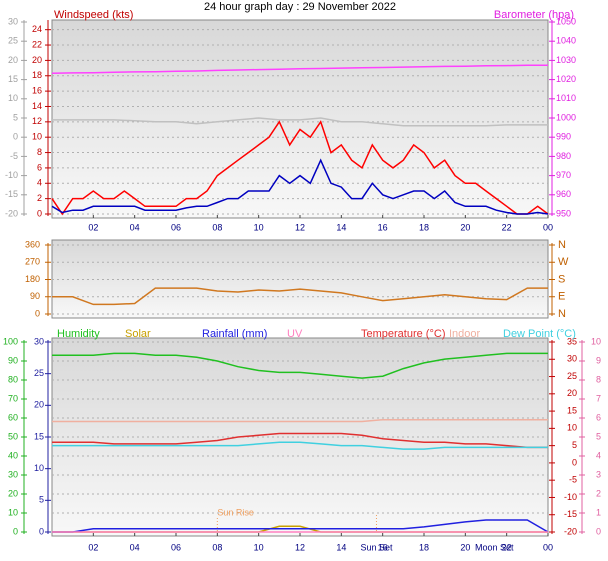  What do you see at coordinates (598, 379) in the screenshot?
I see `y-tick-label: 8` at bounding box center [598, 379].